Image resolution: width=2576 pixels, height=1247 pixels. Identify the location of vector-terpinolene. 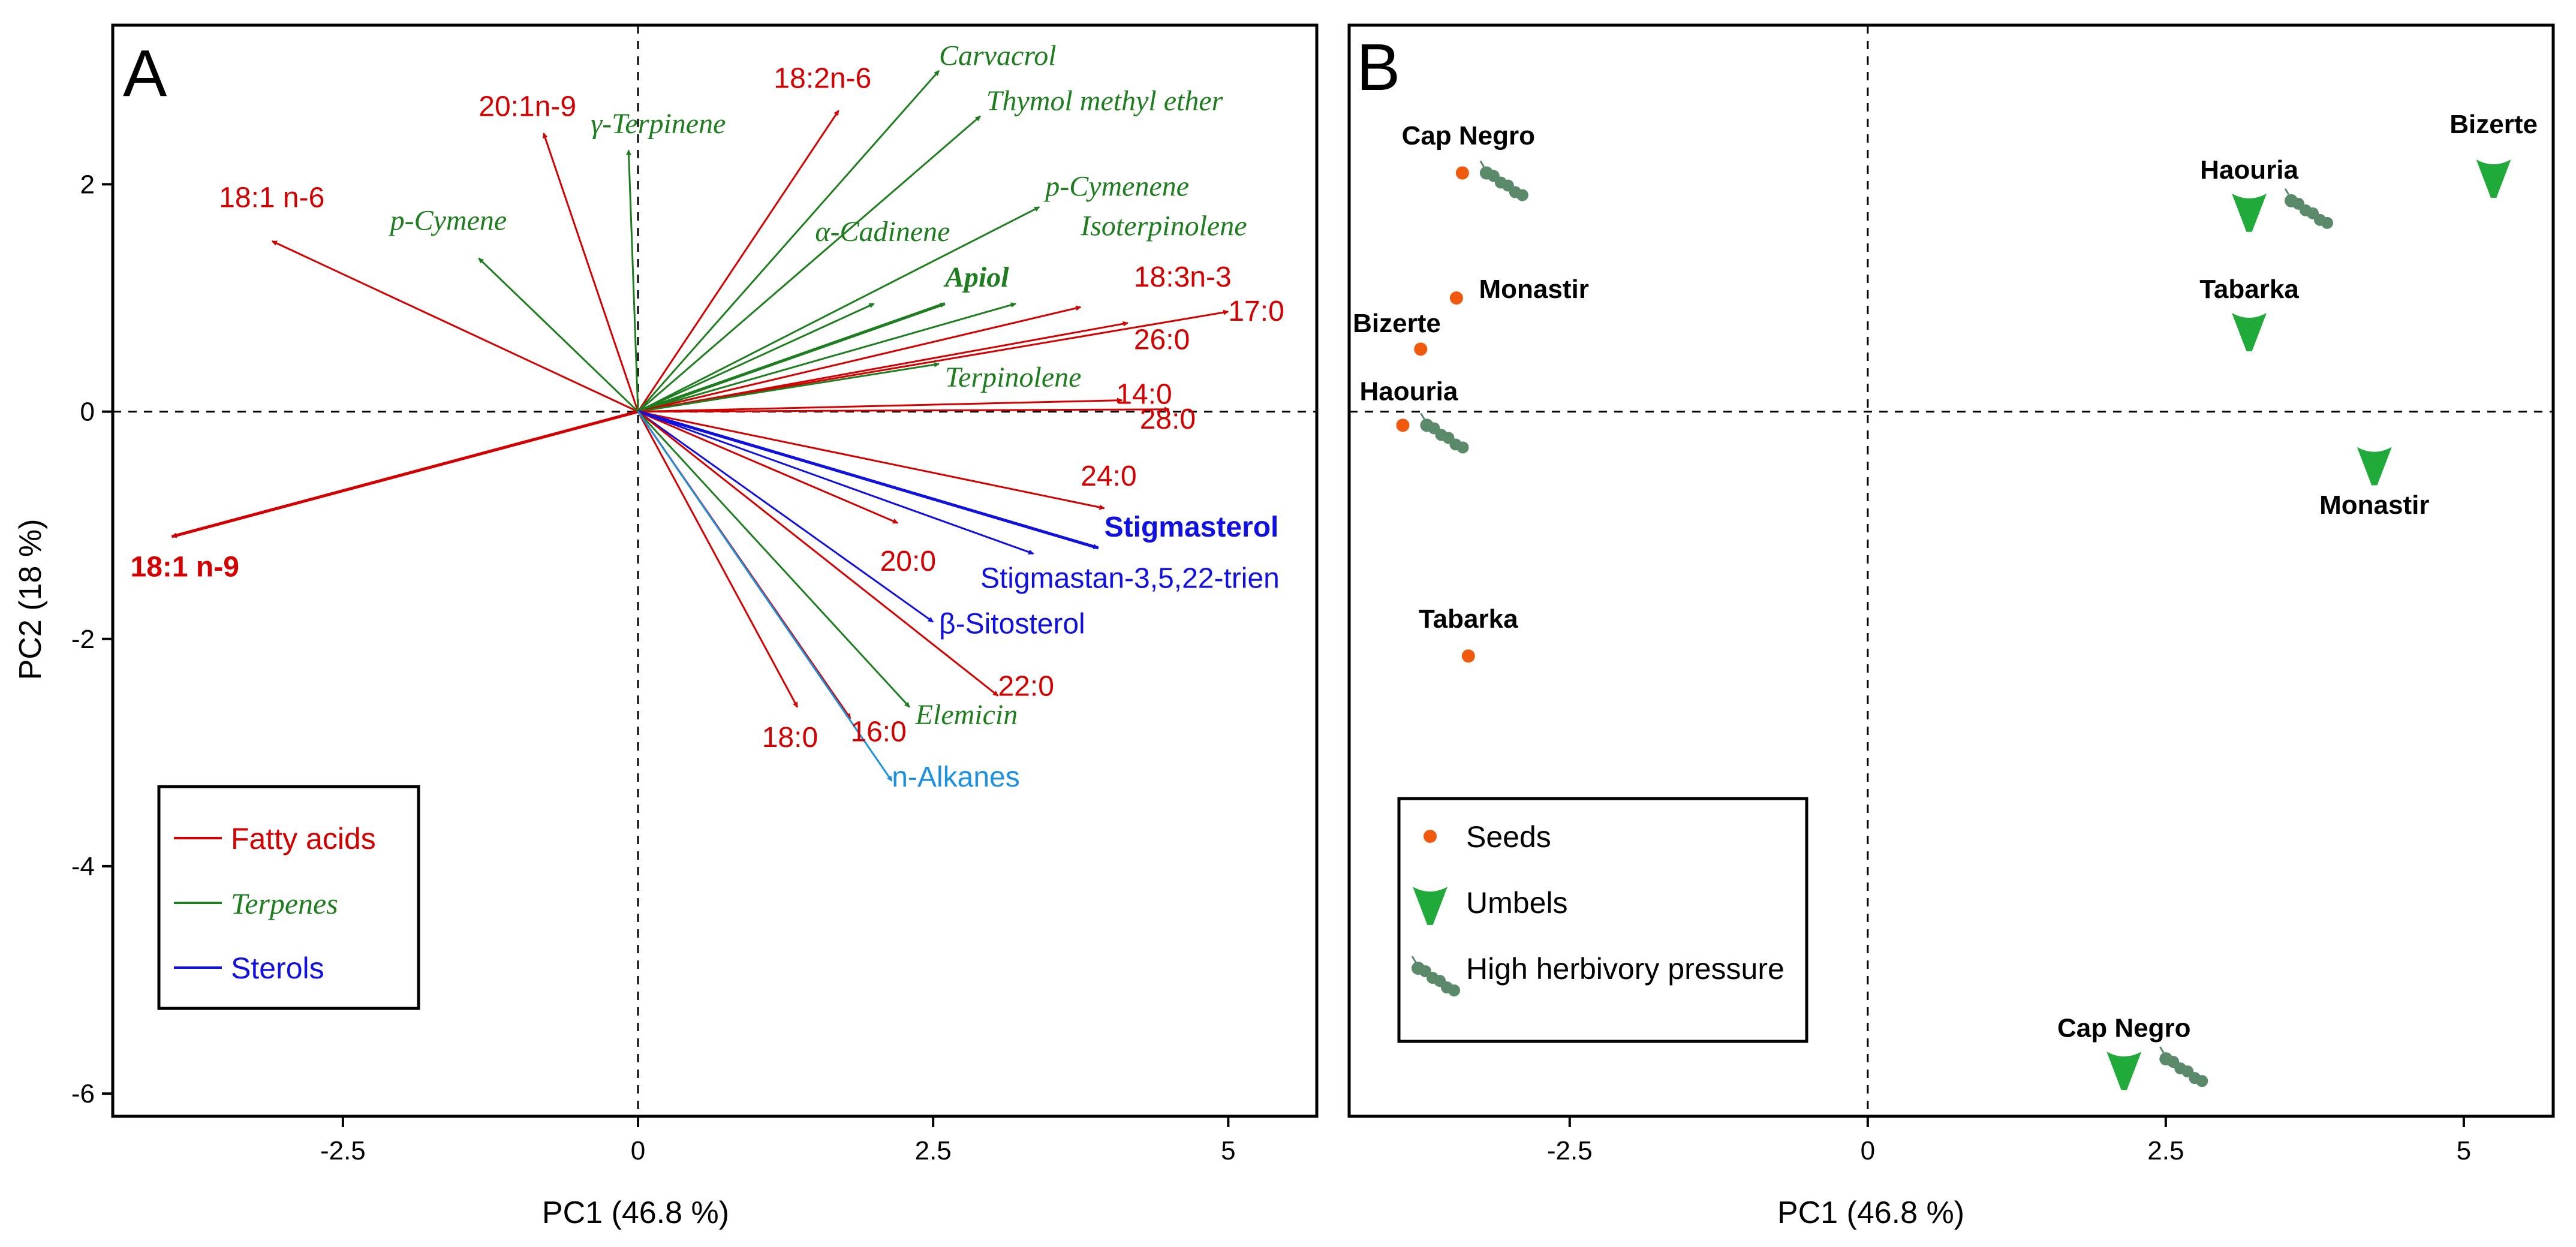
(788, 387).